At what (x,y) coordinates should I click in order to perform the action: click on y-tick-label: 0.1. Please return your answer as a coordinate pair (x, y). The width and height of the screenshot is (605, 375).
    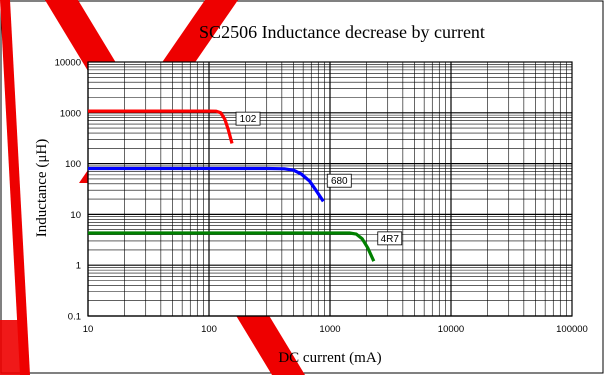
    Looking at the image, I should click on (74, 317).